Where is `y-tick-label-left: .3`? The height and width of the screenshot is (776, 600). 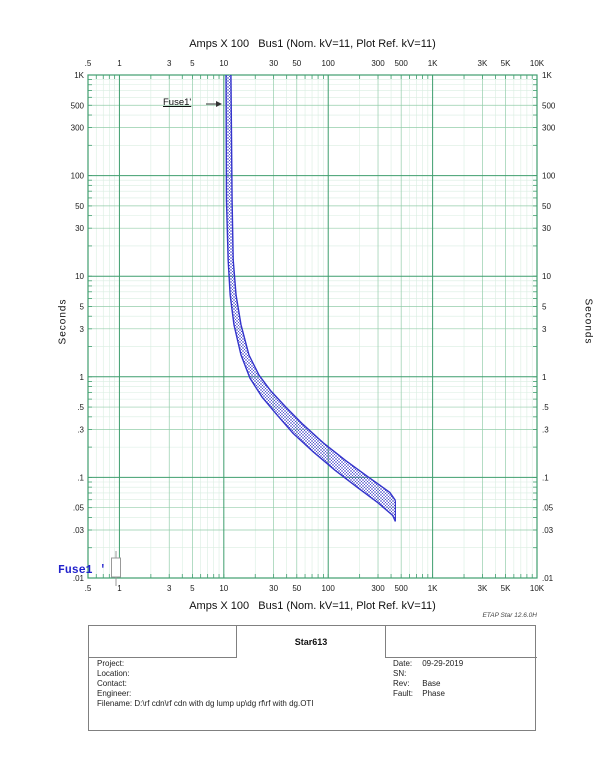
y-tick-label-left: .3 is located at coordinates (80, 429).